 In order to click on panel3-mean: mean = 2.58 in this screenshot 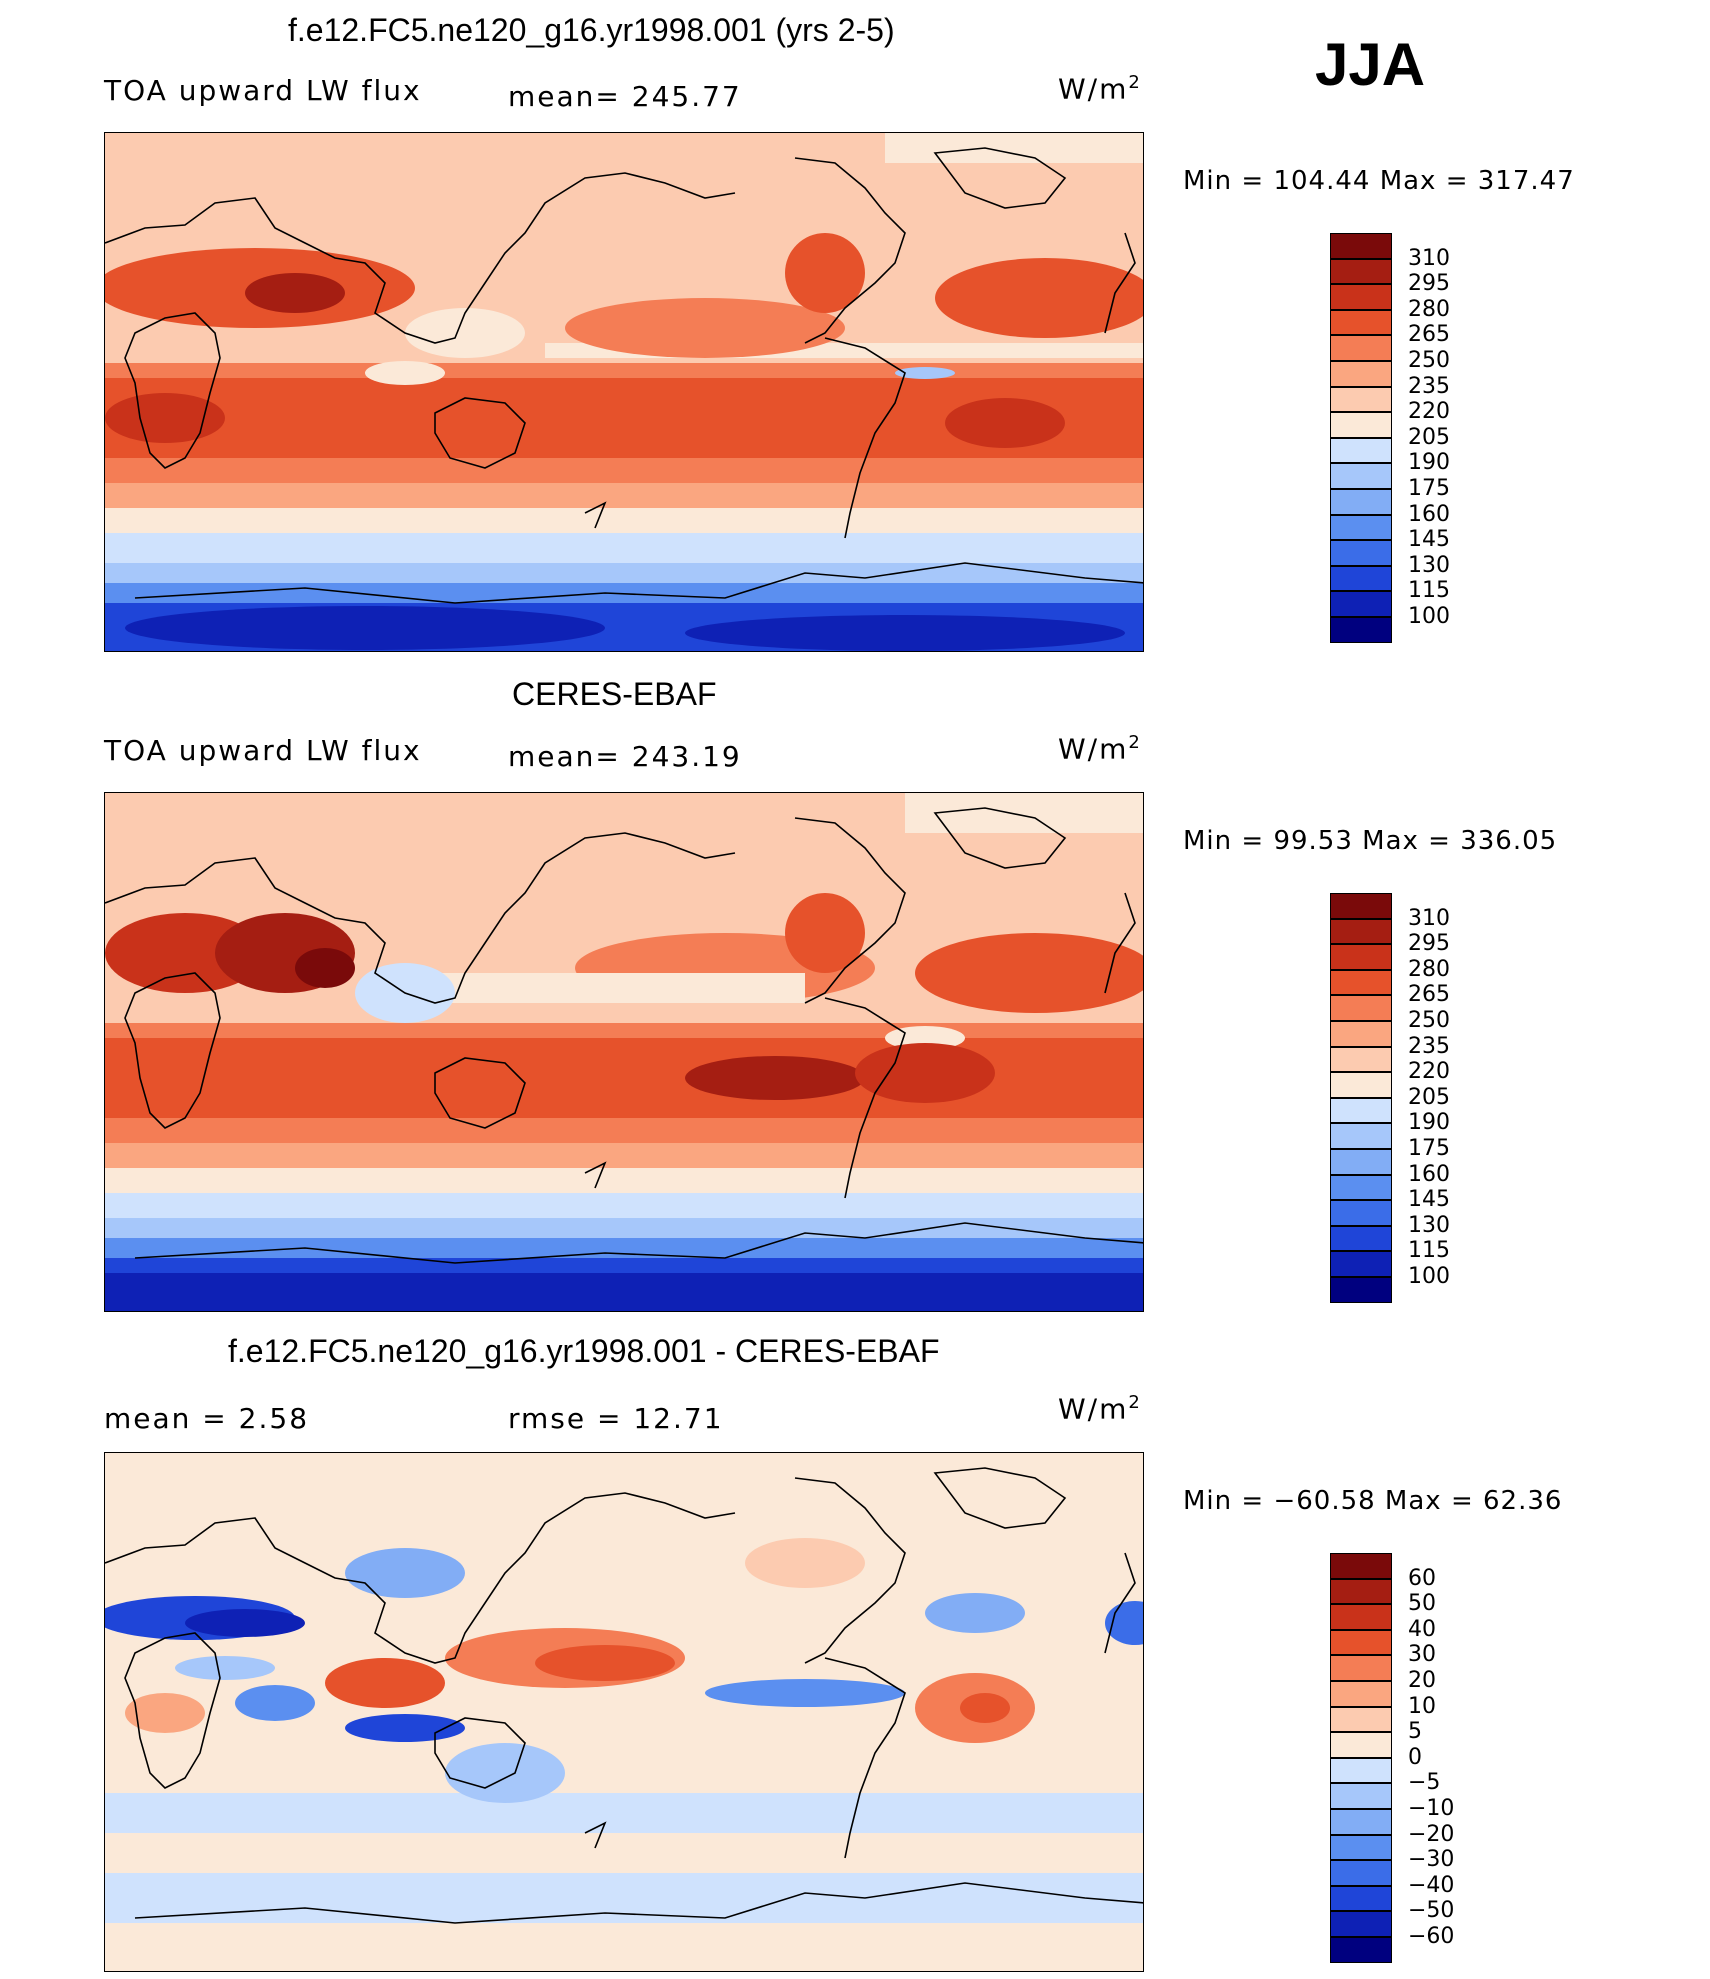, I will do `click(207, 1418)`.